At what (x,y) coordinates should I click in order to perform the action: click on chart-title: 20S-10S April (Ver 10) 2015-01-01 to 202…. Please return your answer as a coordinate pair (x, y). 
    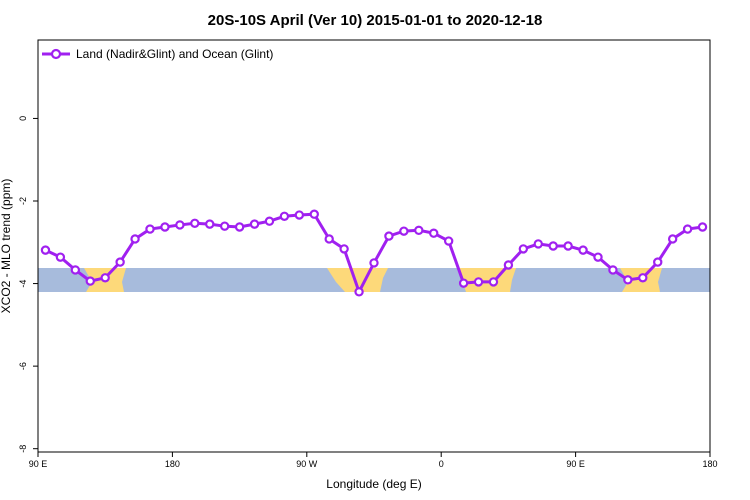
    Looking at the image, I should click on (375, 20).